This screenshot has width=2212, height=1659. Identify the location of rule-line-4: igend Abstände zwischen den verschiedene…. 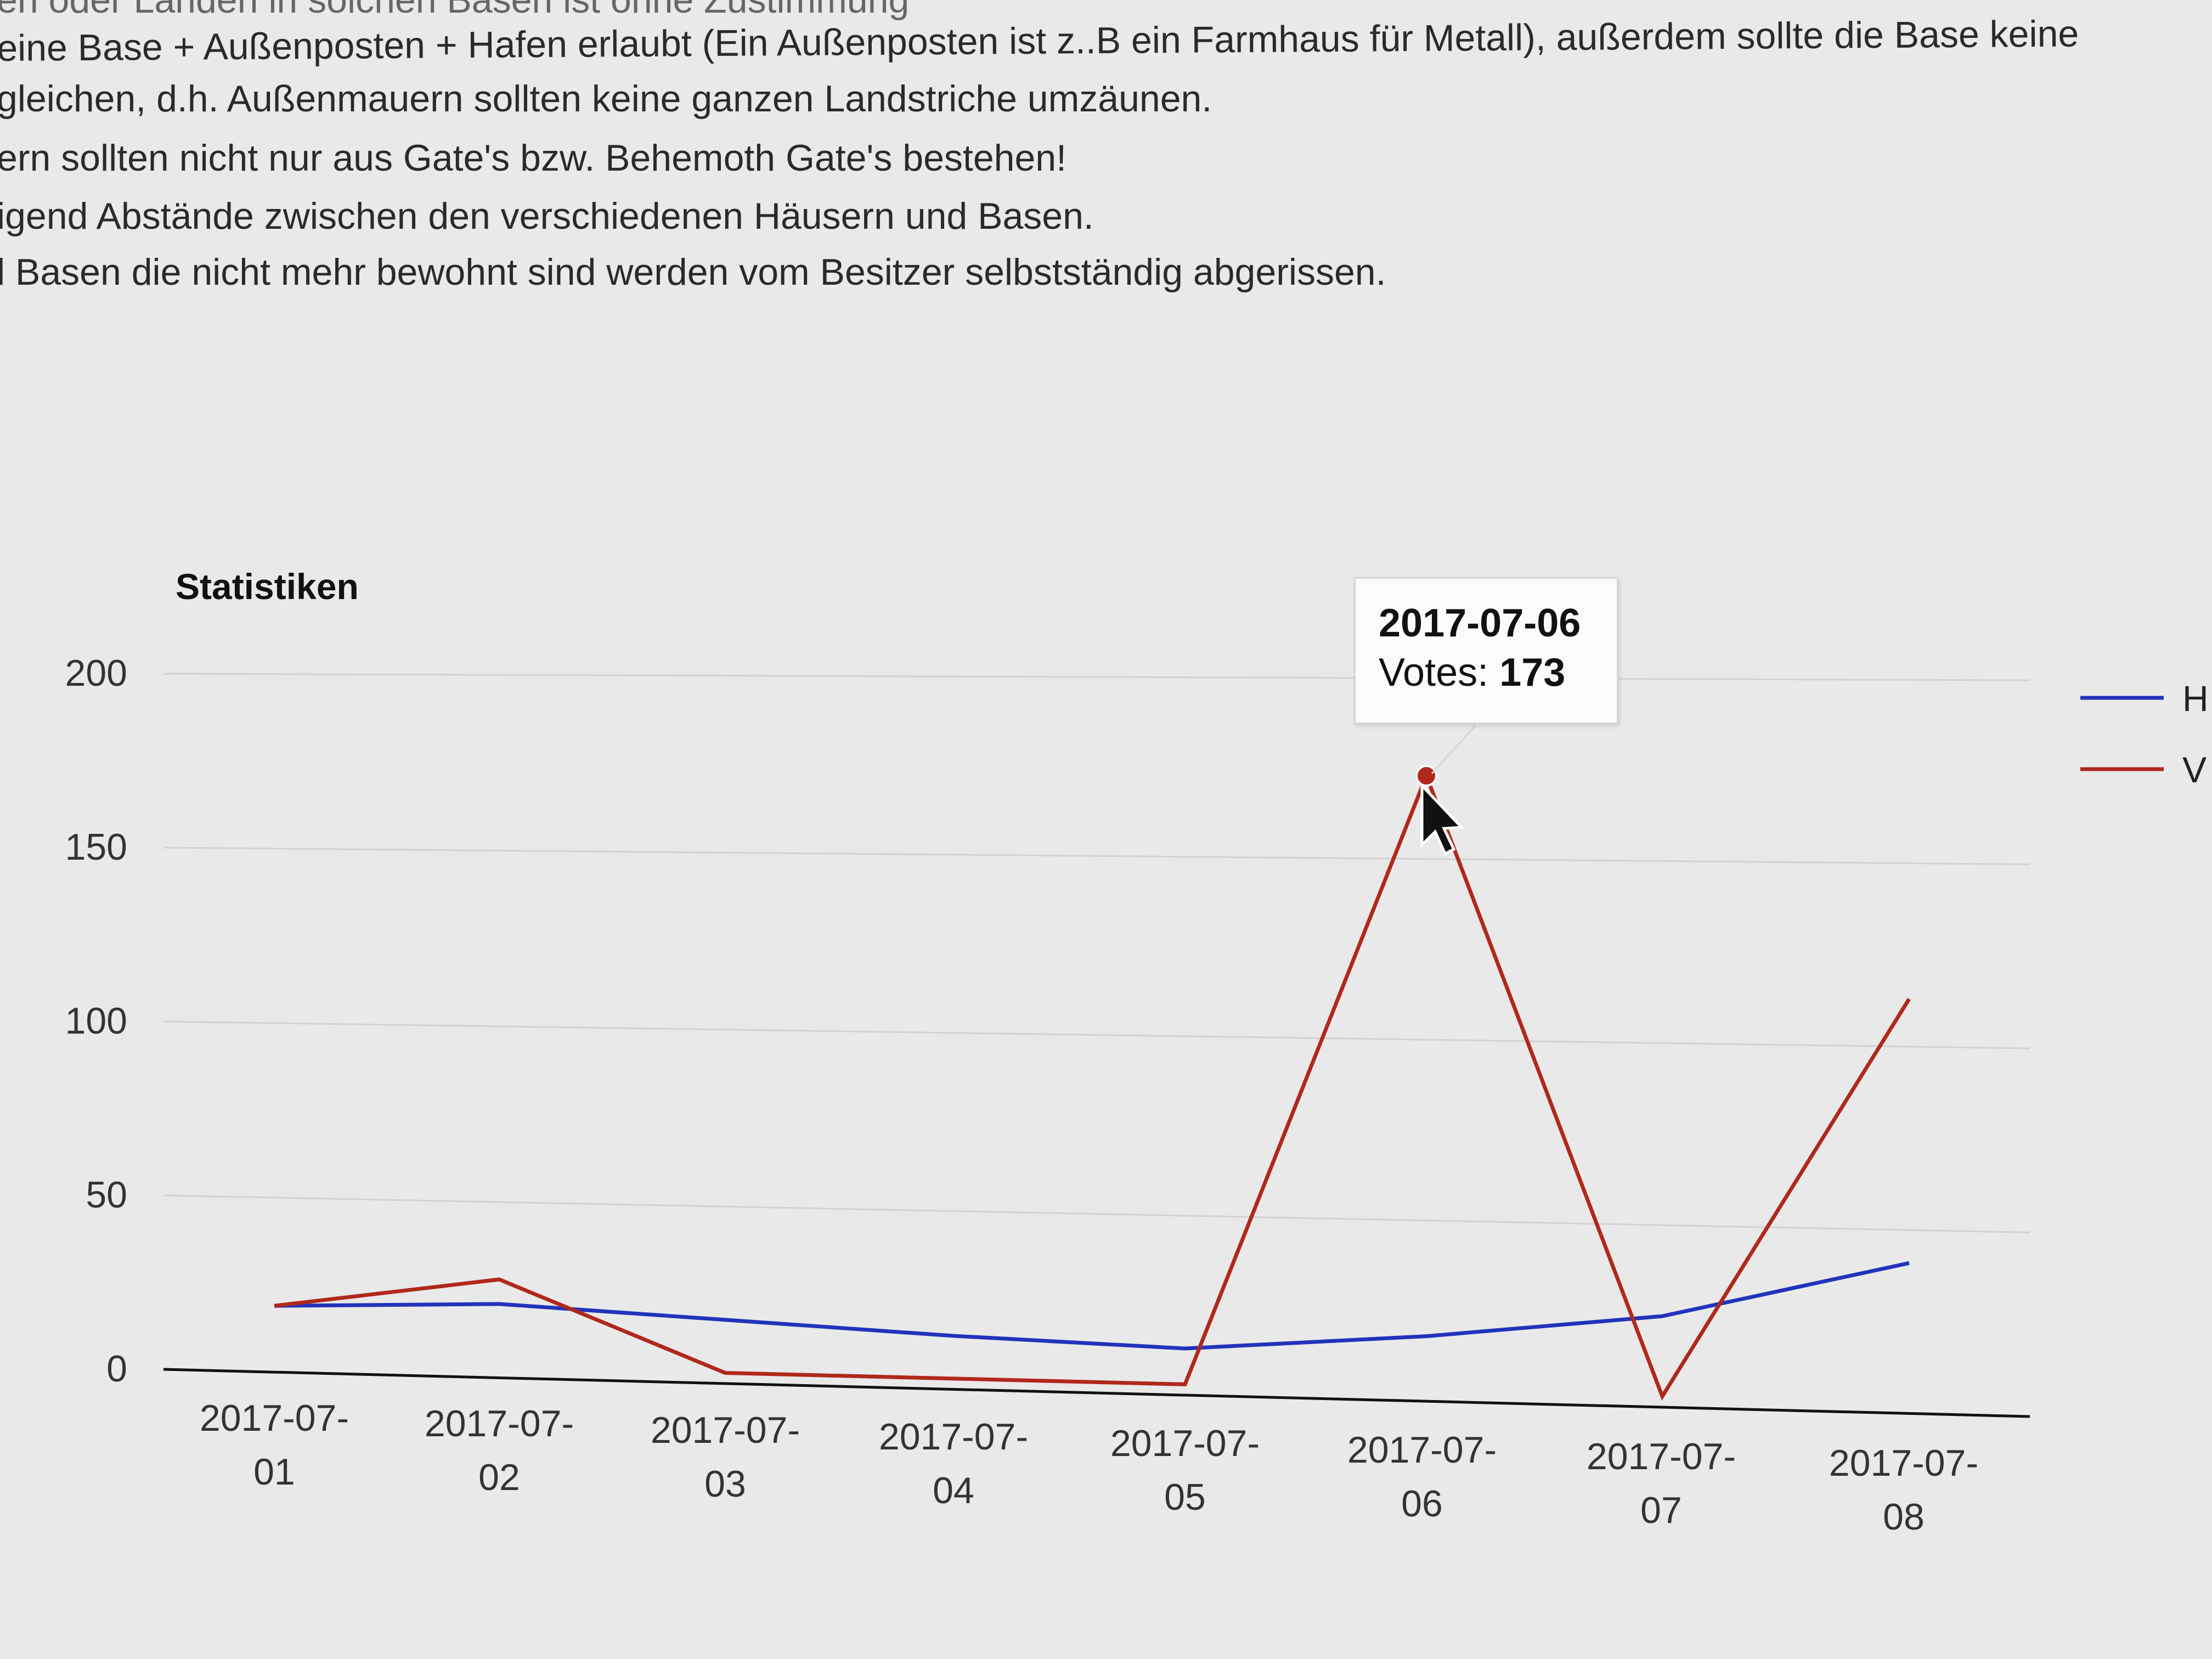
(547, 216).